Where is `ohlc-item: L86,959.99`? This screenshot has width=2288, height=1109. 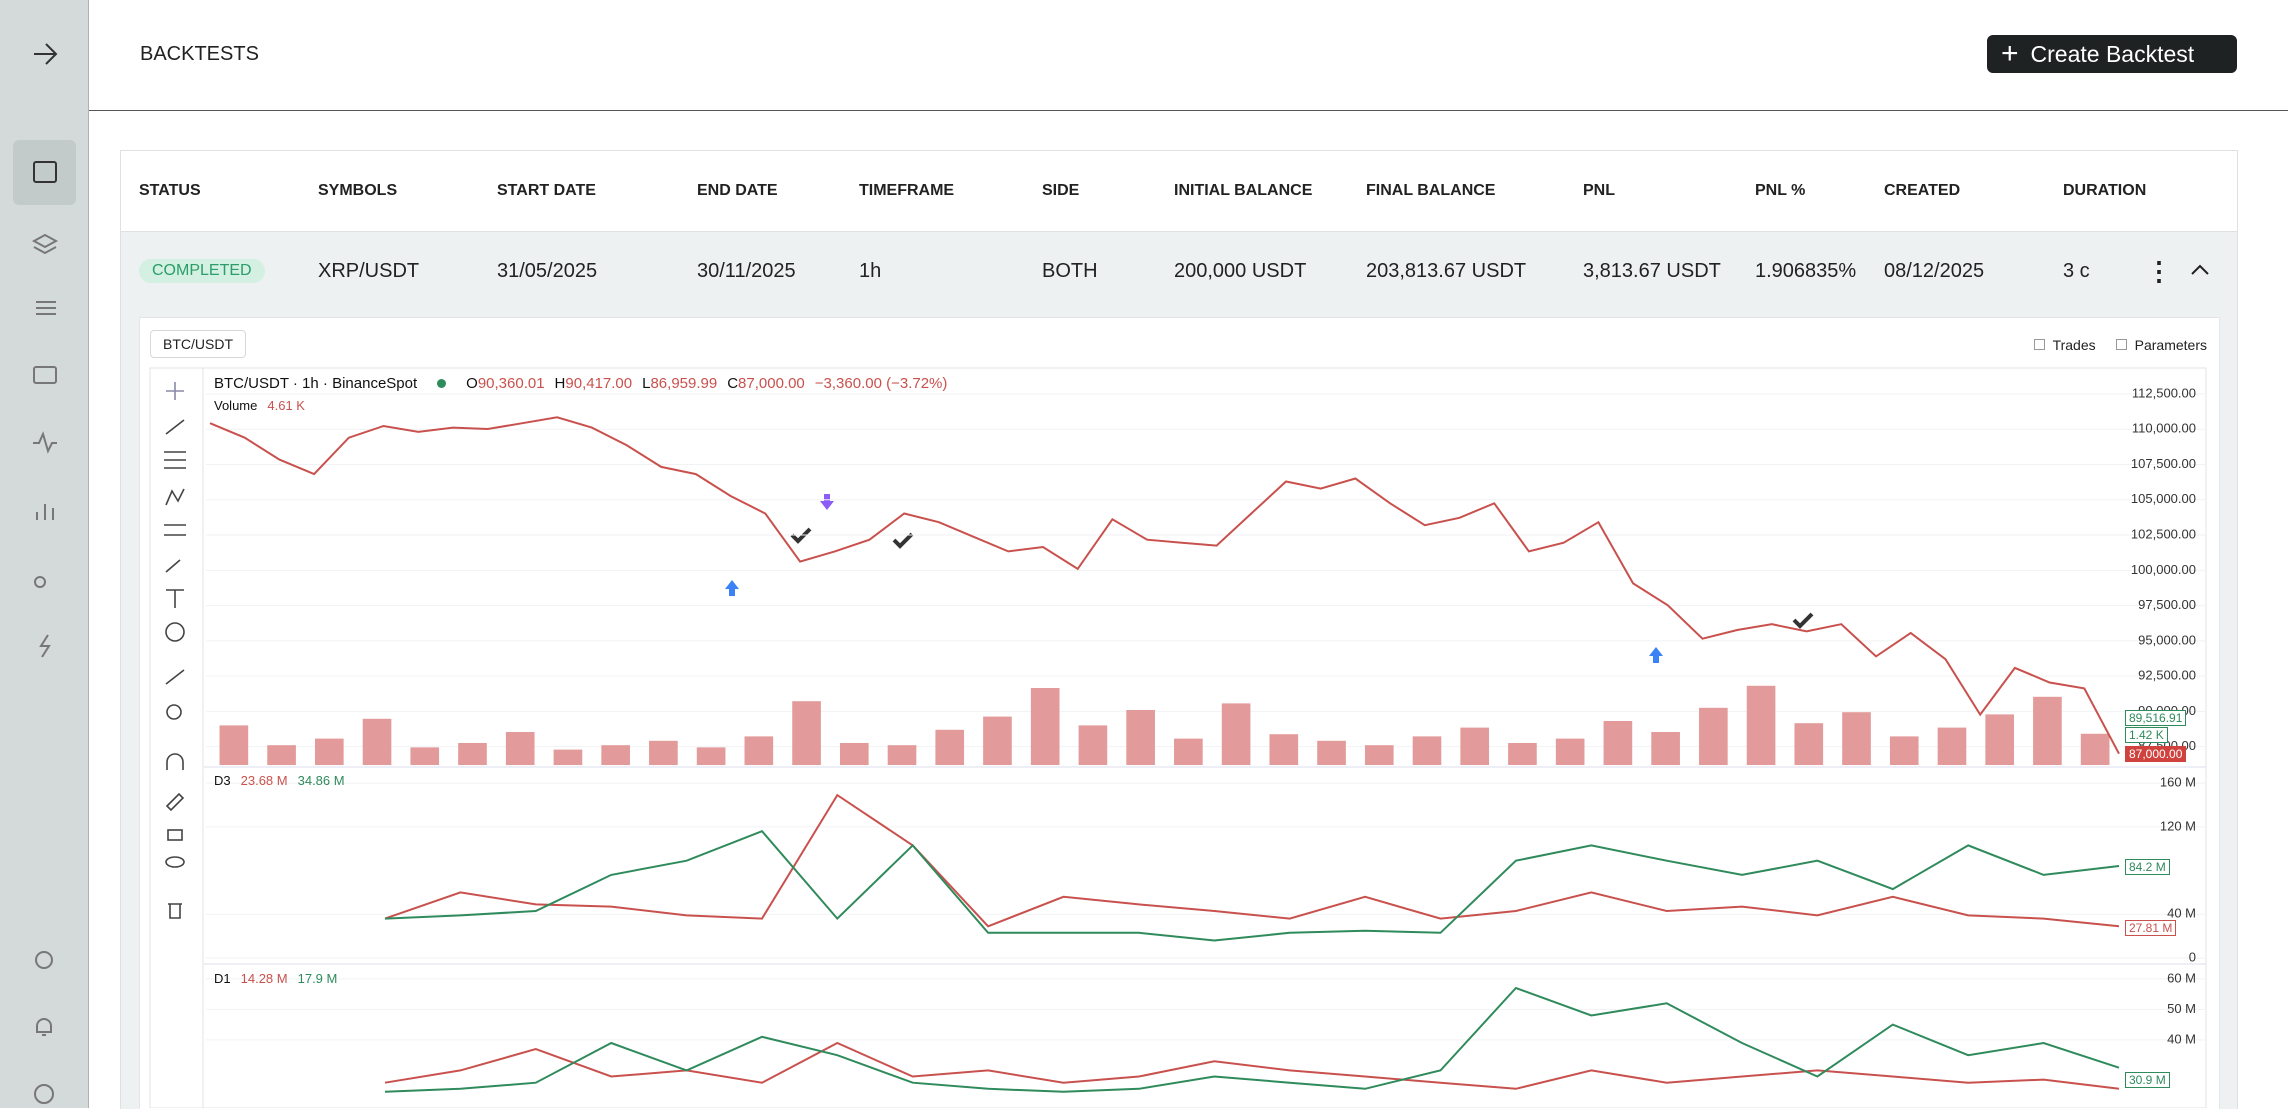
ohlc-item: L86,959.99 is located at coordinates (679, 383).